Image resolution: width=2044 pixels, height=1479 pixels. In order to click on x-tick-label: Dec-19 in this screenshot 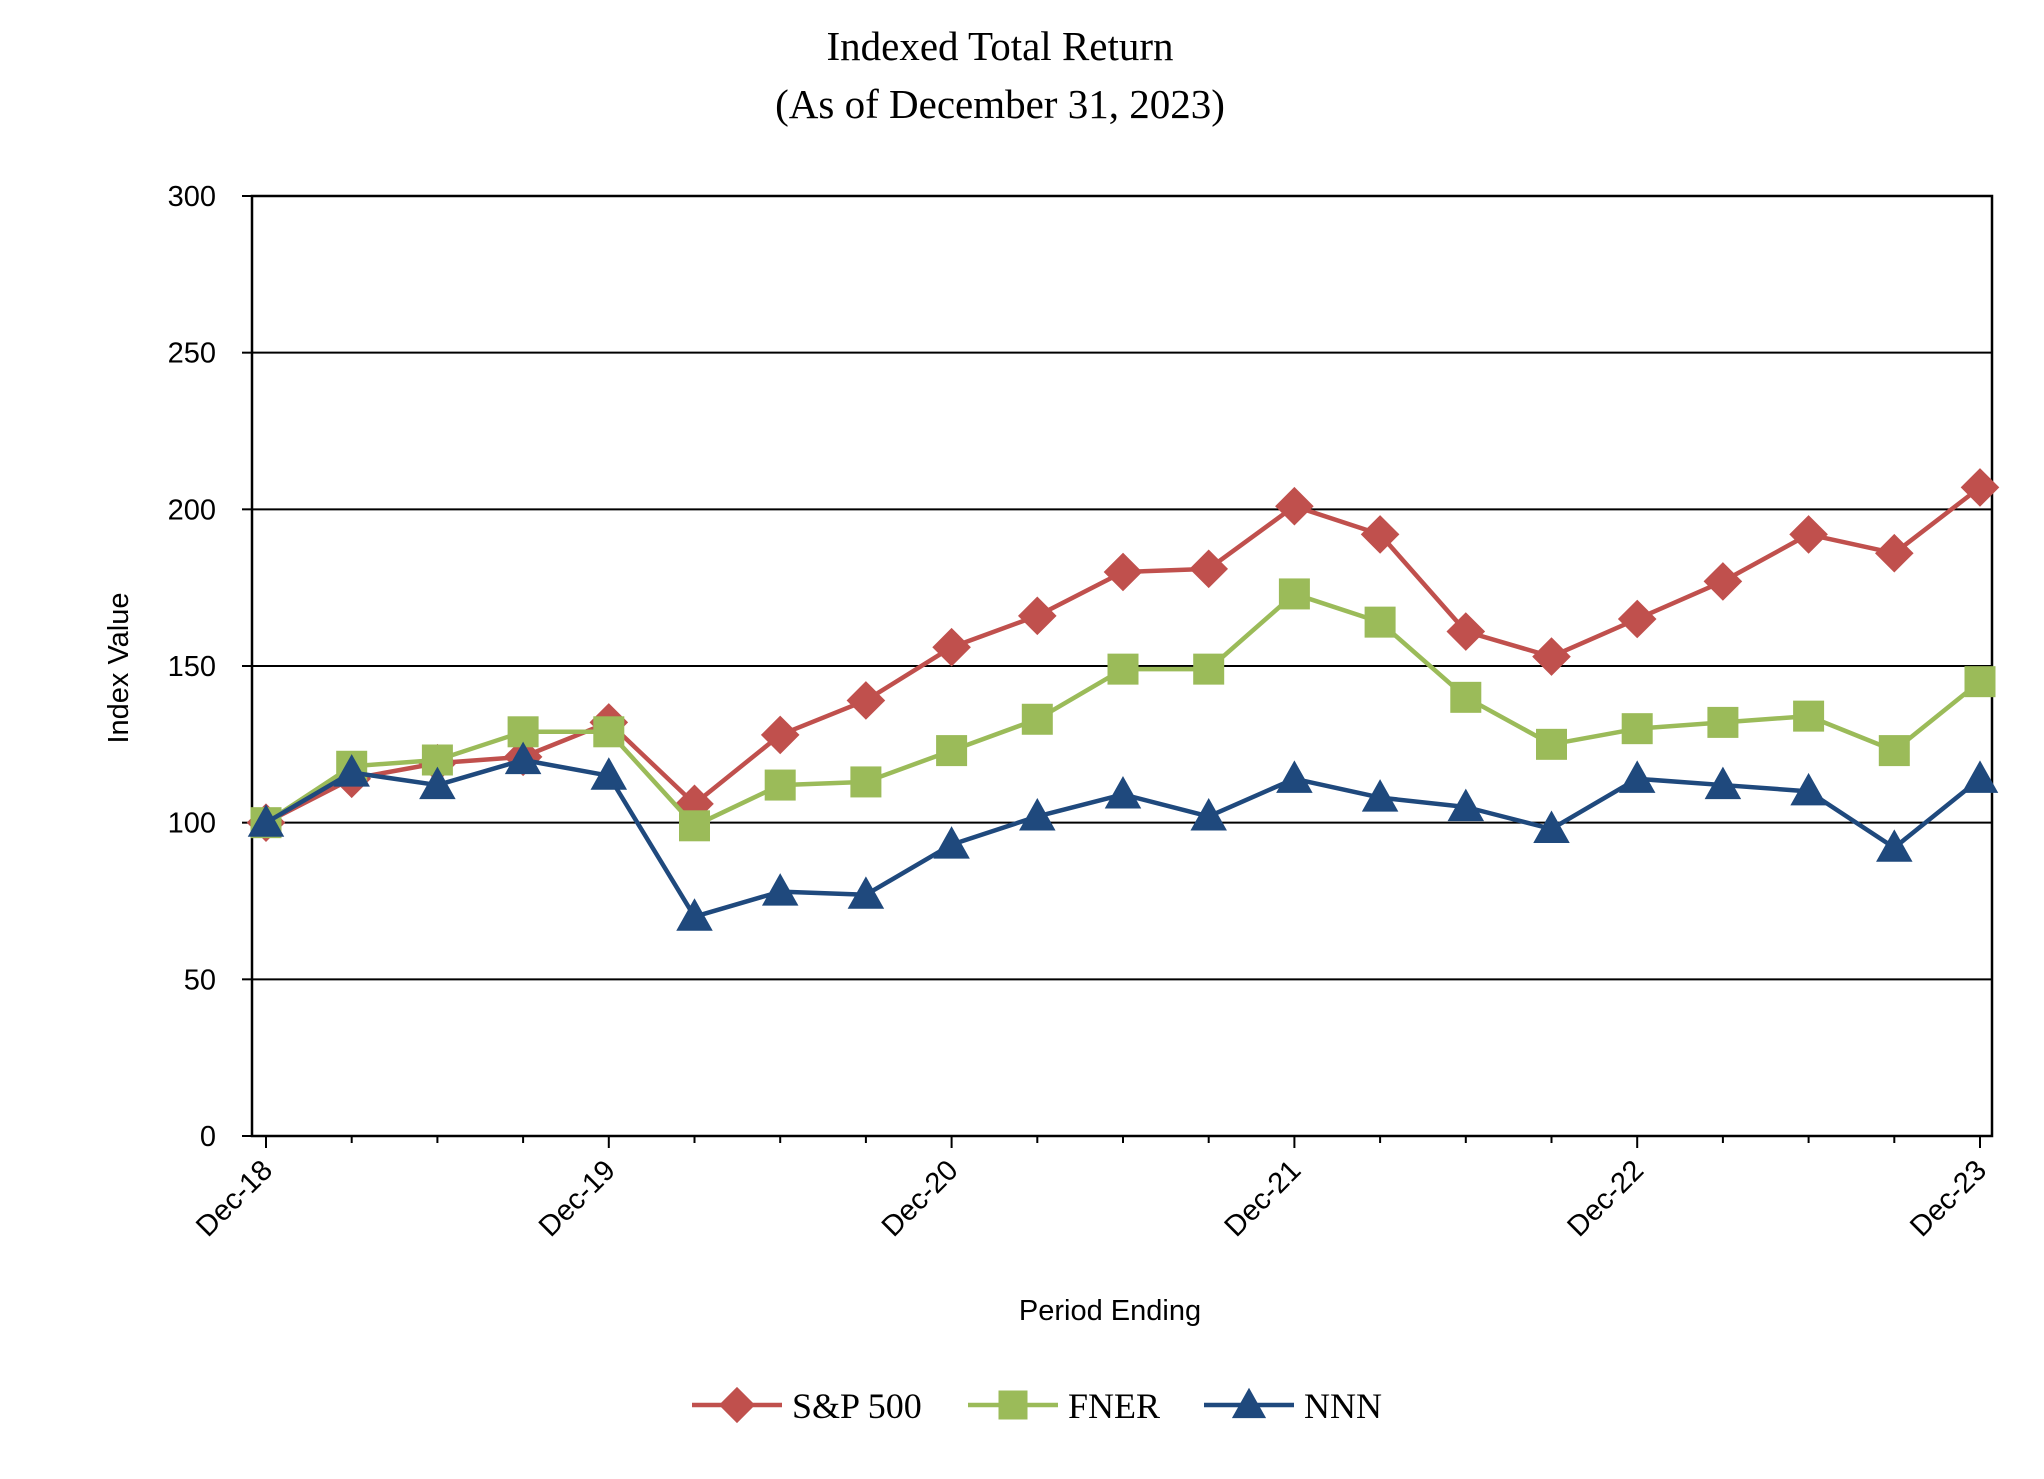, I will do `click(577, 1198)`.